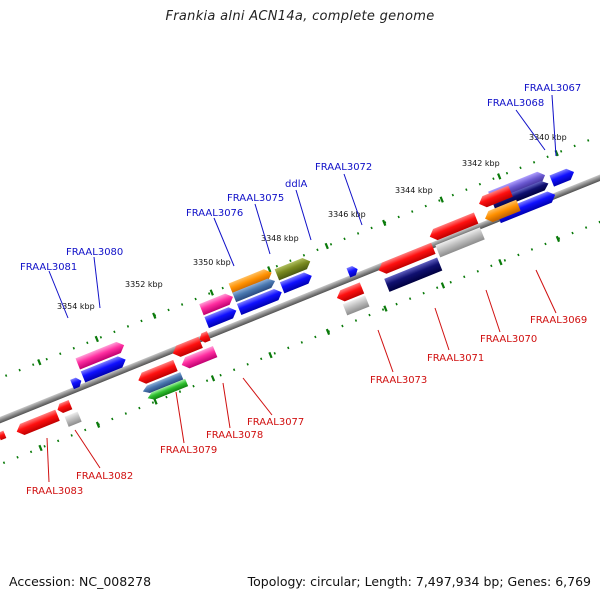  What do you see at coordinates (300, 16) in the screenshot?
I see `map-title: Frankia alni ACN14a, complete genome` at bounding box center [300, 16].